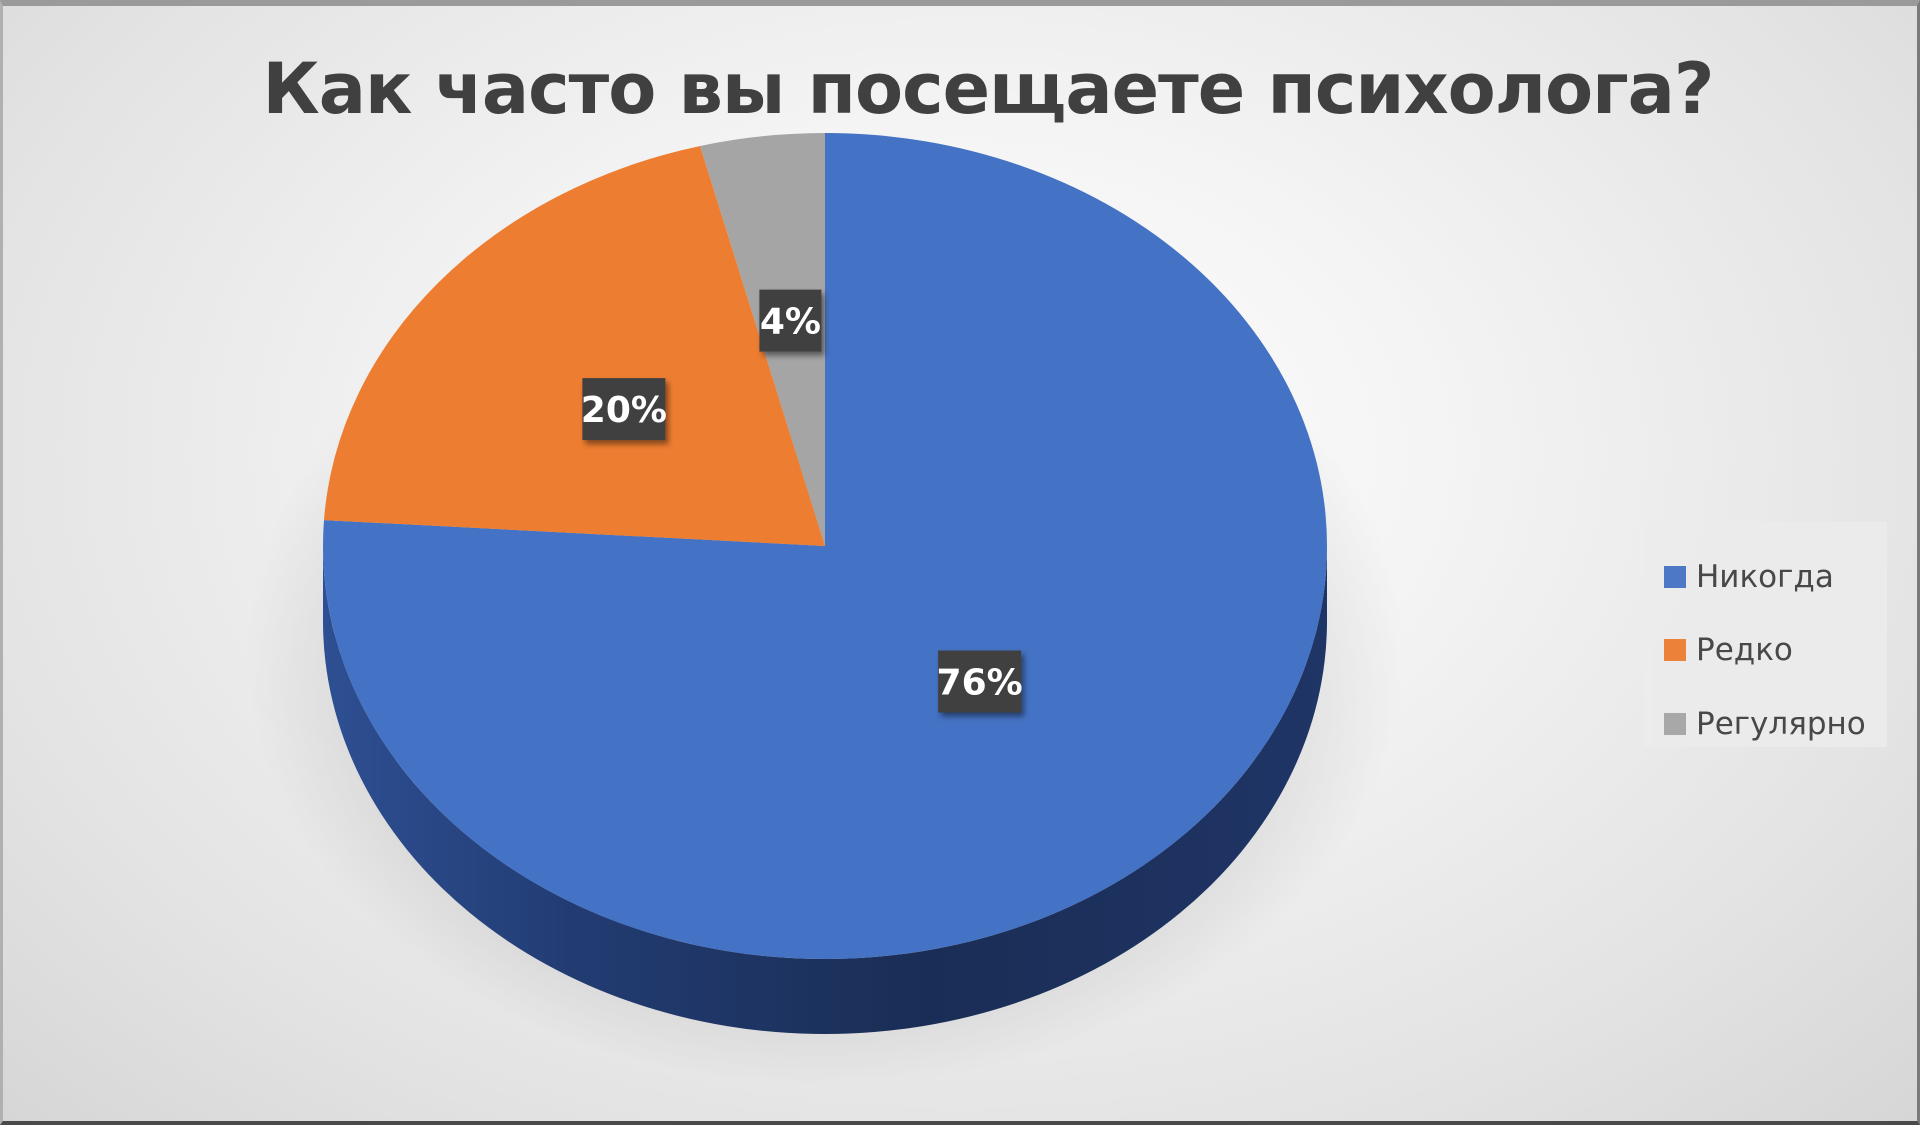 Image resolution: width=1920 pixels, height=1125 pixels. I want to click on chart-title: Как часто вы посещаете психолога?, so click(988, 89).